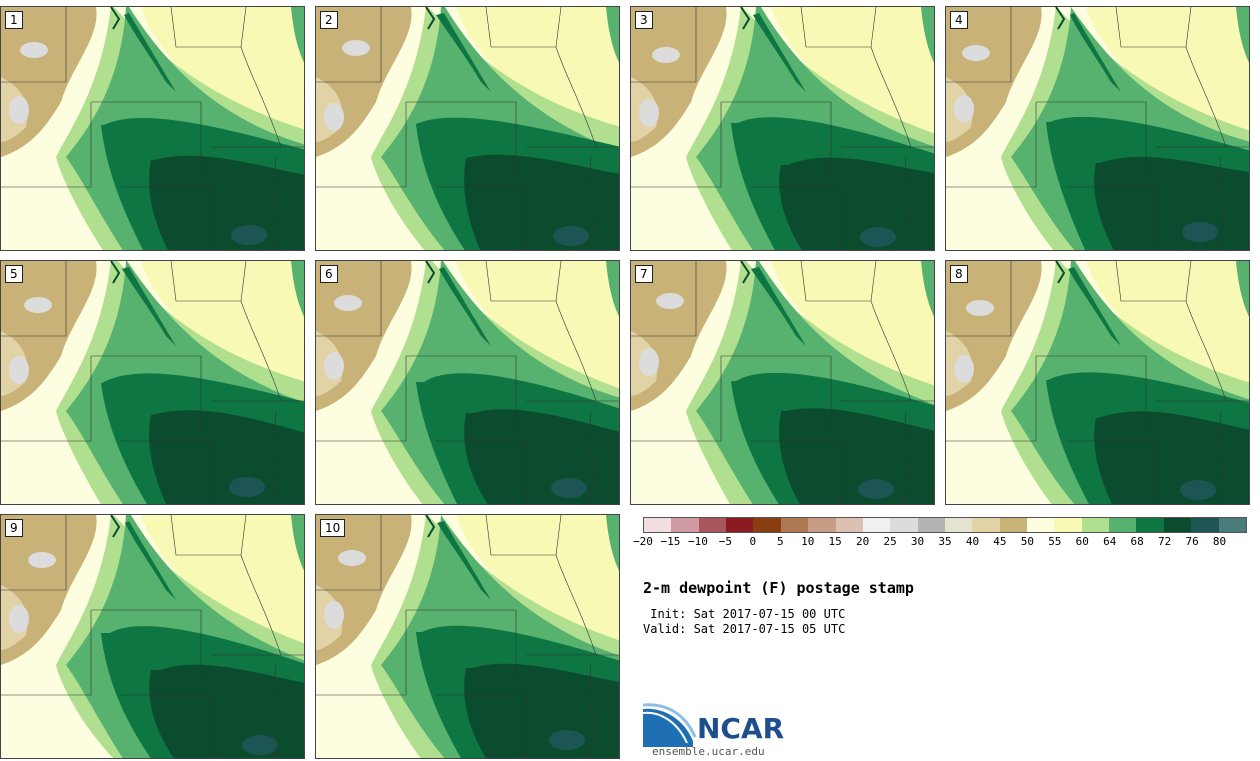 This screenshot has width=1260, height=761. Describe the element at coordinates (670, 541) in the screenshot. I see `colorbar-tick-label: −15` at that location.